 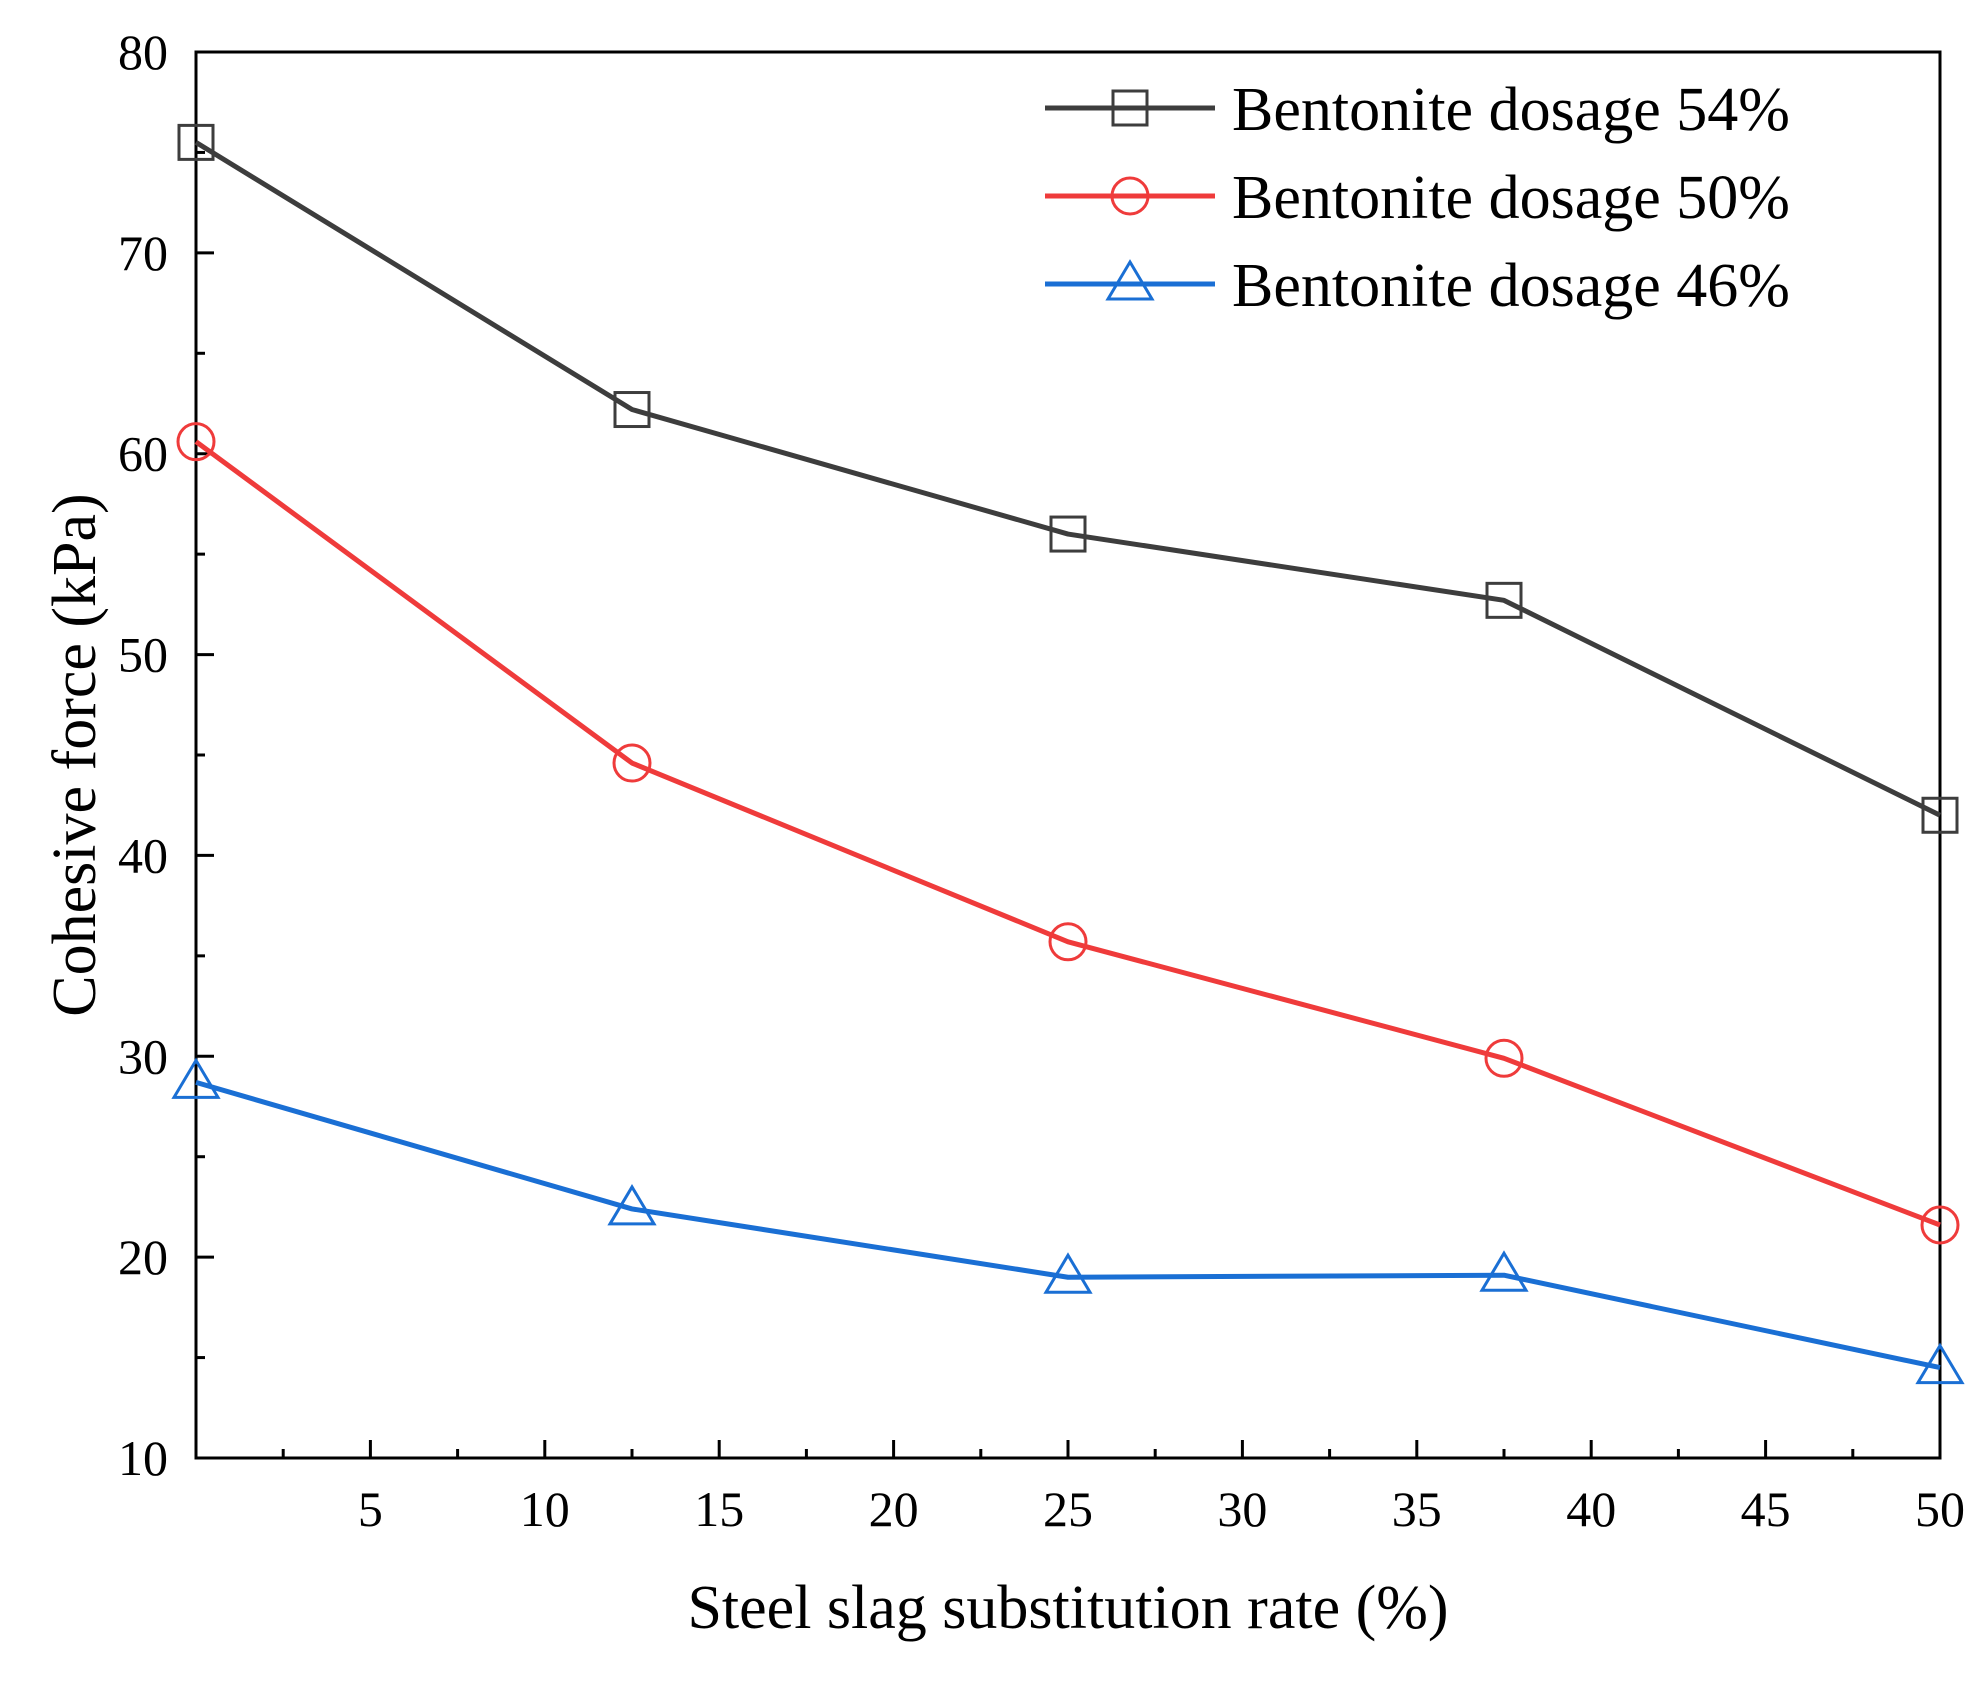 I want to click on y-tick-label: 30, so click(x=143, y=1056).